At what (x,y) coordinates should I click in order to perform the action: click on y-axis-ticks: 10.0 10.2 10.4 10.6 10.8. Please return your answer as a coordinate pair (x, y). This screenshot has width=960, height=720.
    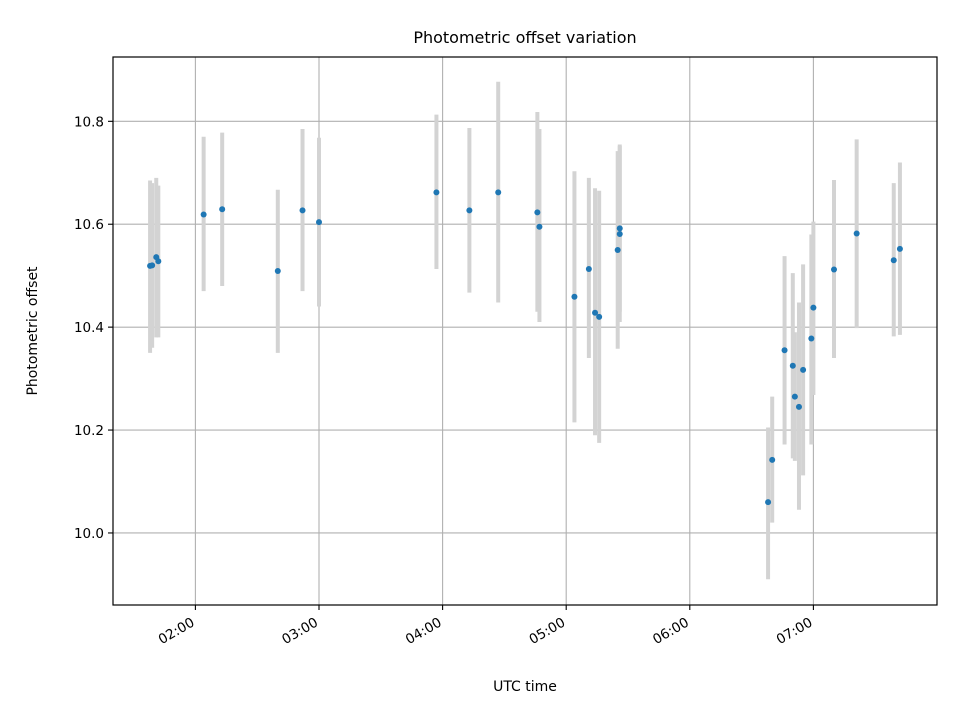
    Looking at the image, I should click on (93, 328).